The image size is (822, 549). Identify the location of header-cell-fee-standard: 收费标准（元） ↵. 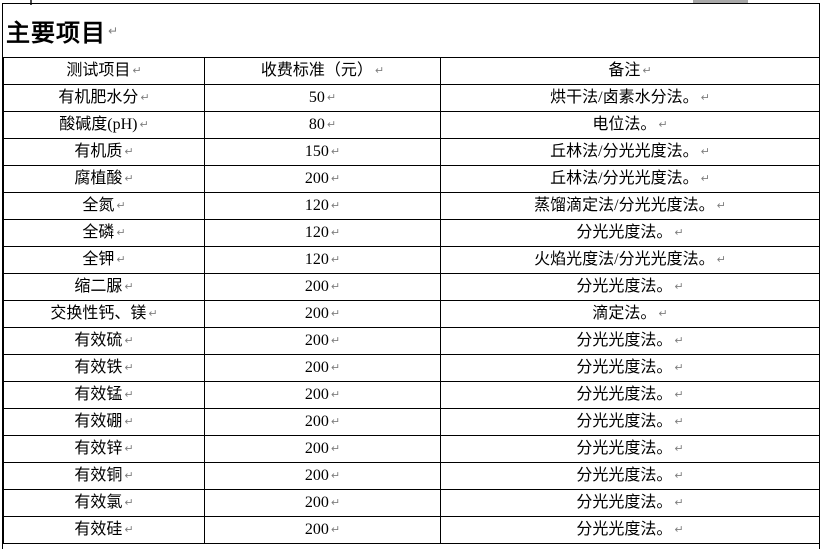
(322, 71).